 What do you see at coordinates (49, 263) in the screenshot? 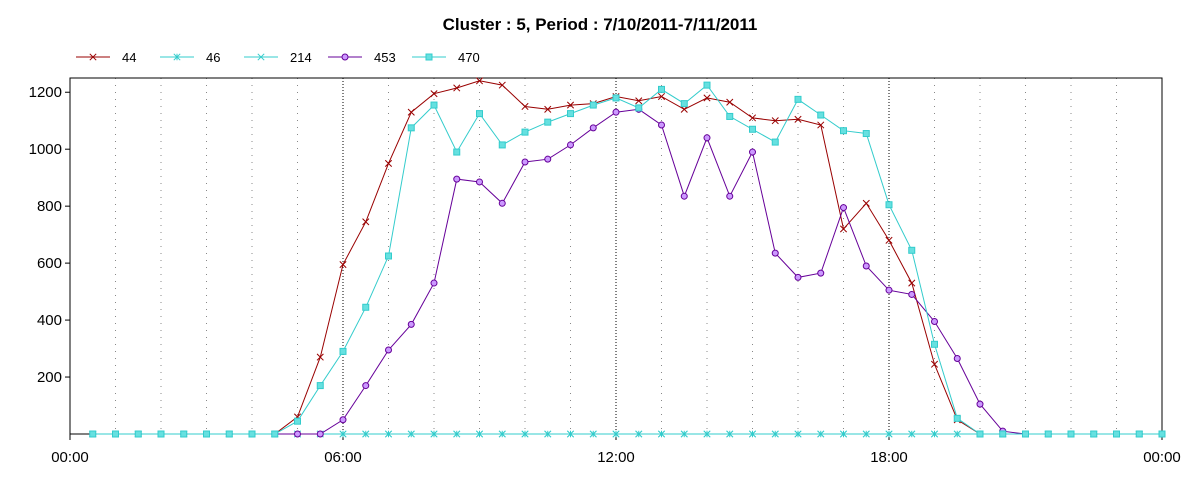
I see `y-tick-label: 600` at bounding box center [49, 263].